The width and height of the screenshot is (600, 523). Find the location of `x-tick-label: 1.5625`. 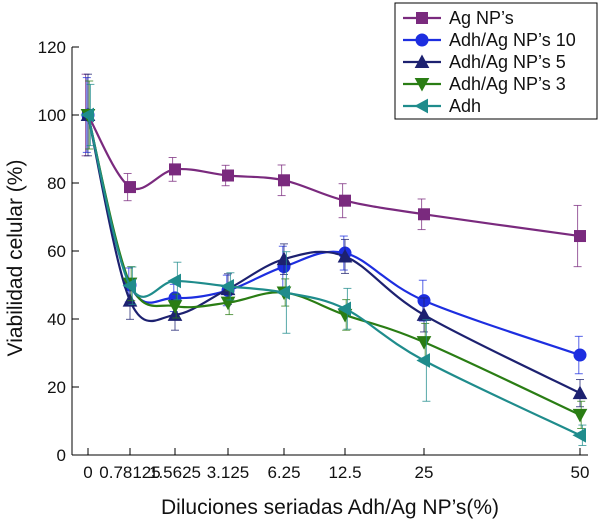

x-tick-label: 1.5625 is located at coordinates (175, 472).